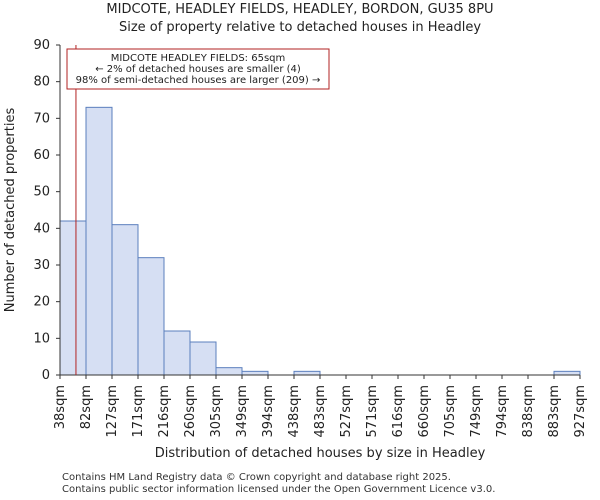  What do you see at coordinates (60, 407) in the screenshot?
I see `x-tick-label: 38sqm` at bounding box center [60, 407].